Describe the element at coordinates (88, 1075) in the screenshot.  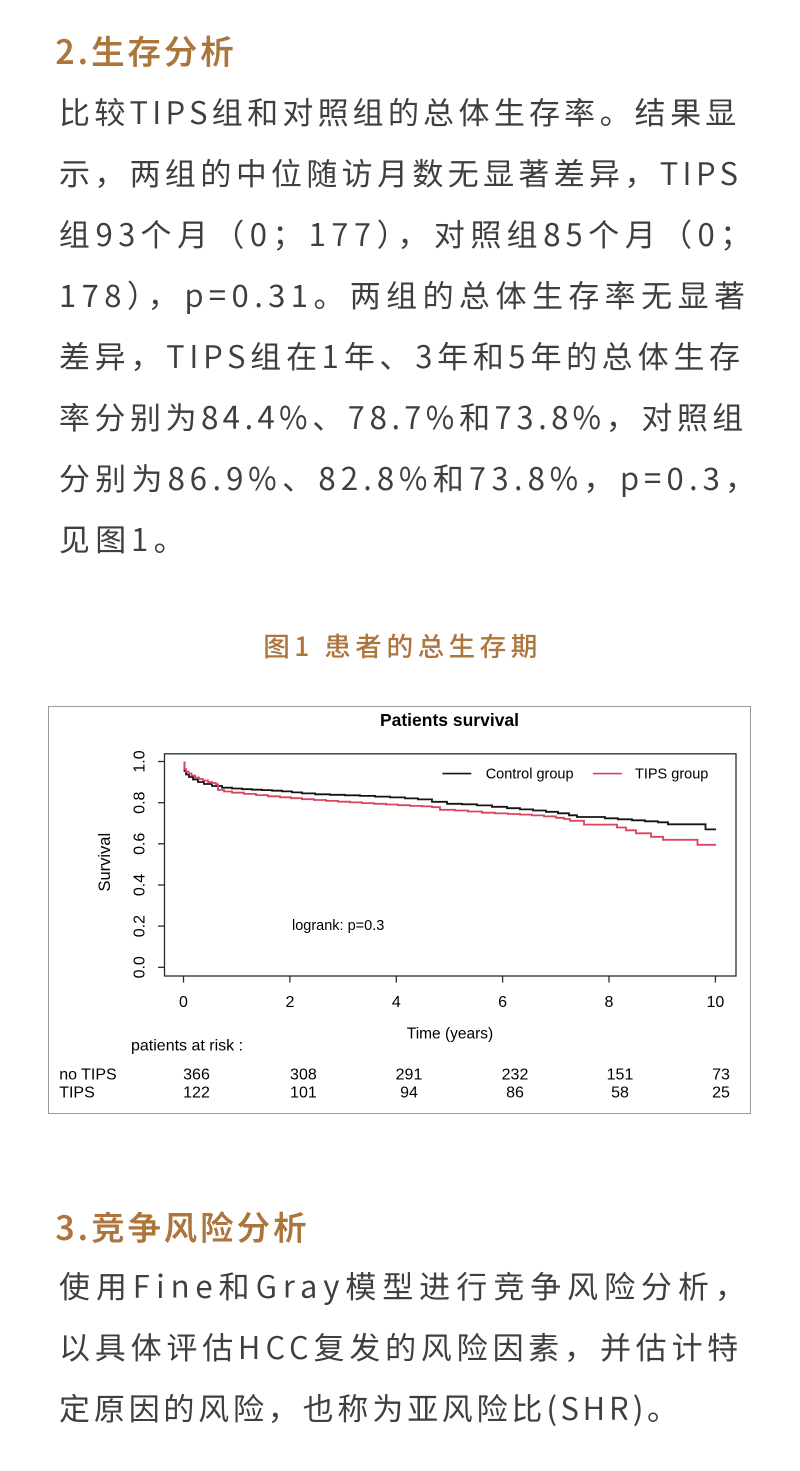
I see `svg-text: no TIPS` at that location.